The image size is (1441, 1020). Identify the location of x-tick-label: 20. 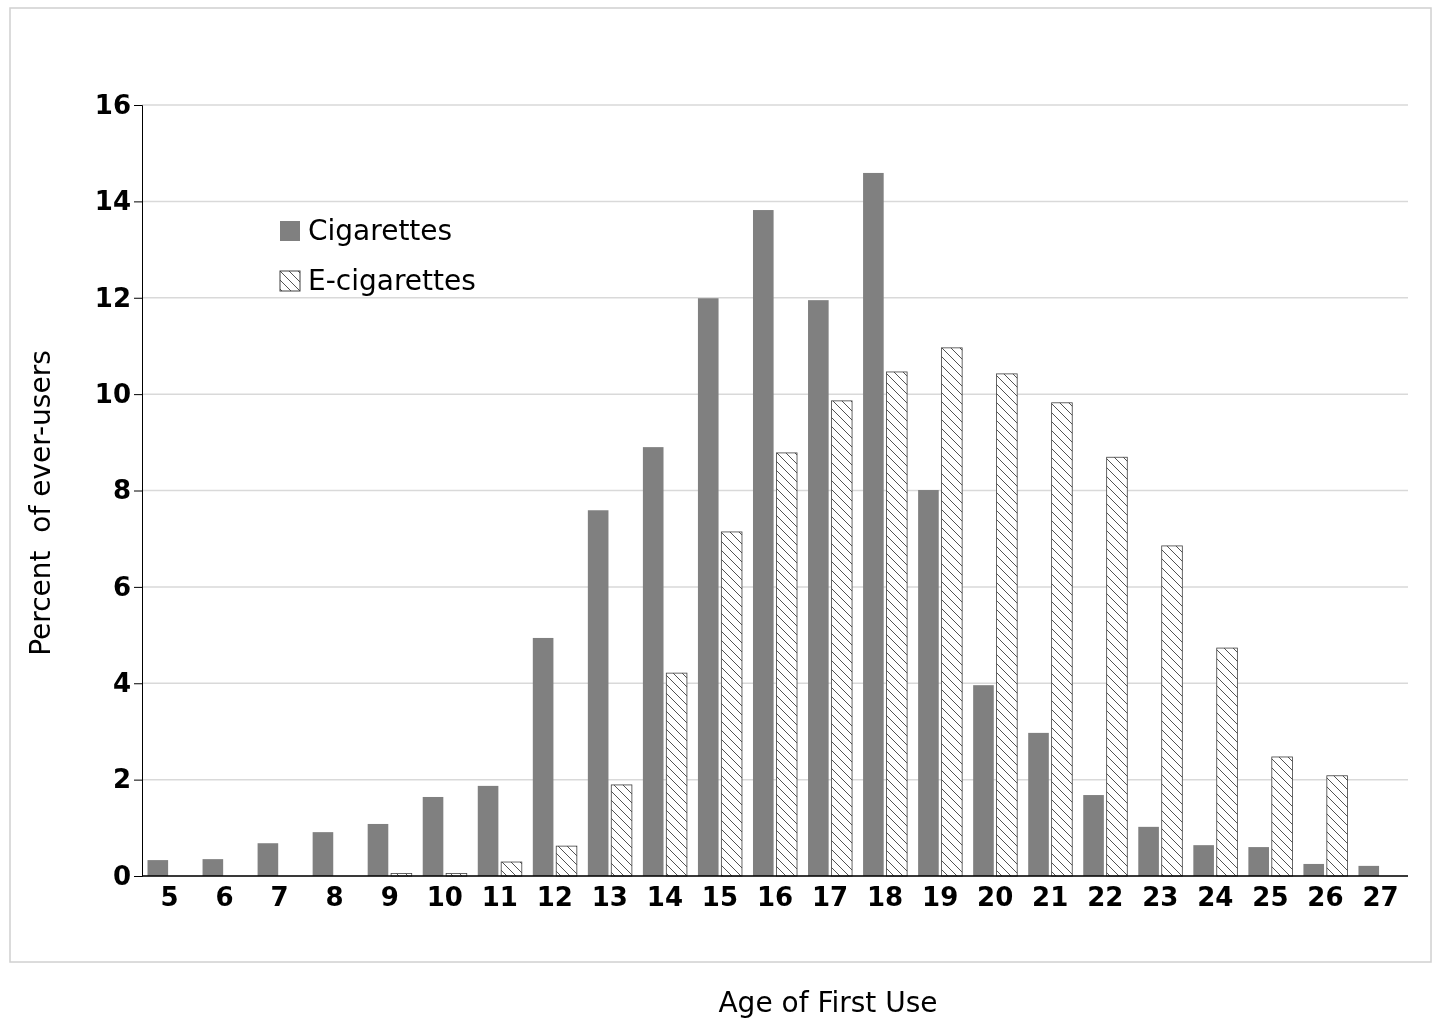
(995, 897).